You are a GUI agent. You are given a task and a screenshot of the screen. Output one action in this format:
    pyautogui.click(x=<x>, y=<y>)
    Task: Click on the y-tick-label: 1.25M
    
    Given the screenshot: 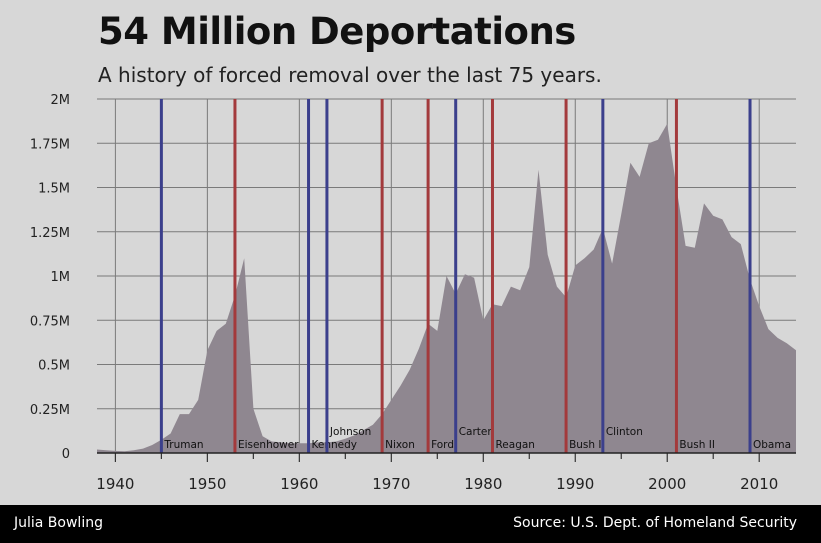 What is the action you would take?
    pyautogui.click(x=50, y=233)
    